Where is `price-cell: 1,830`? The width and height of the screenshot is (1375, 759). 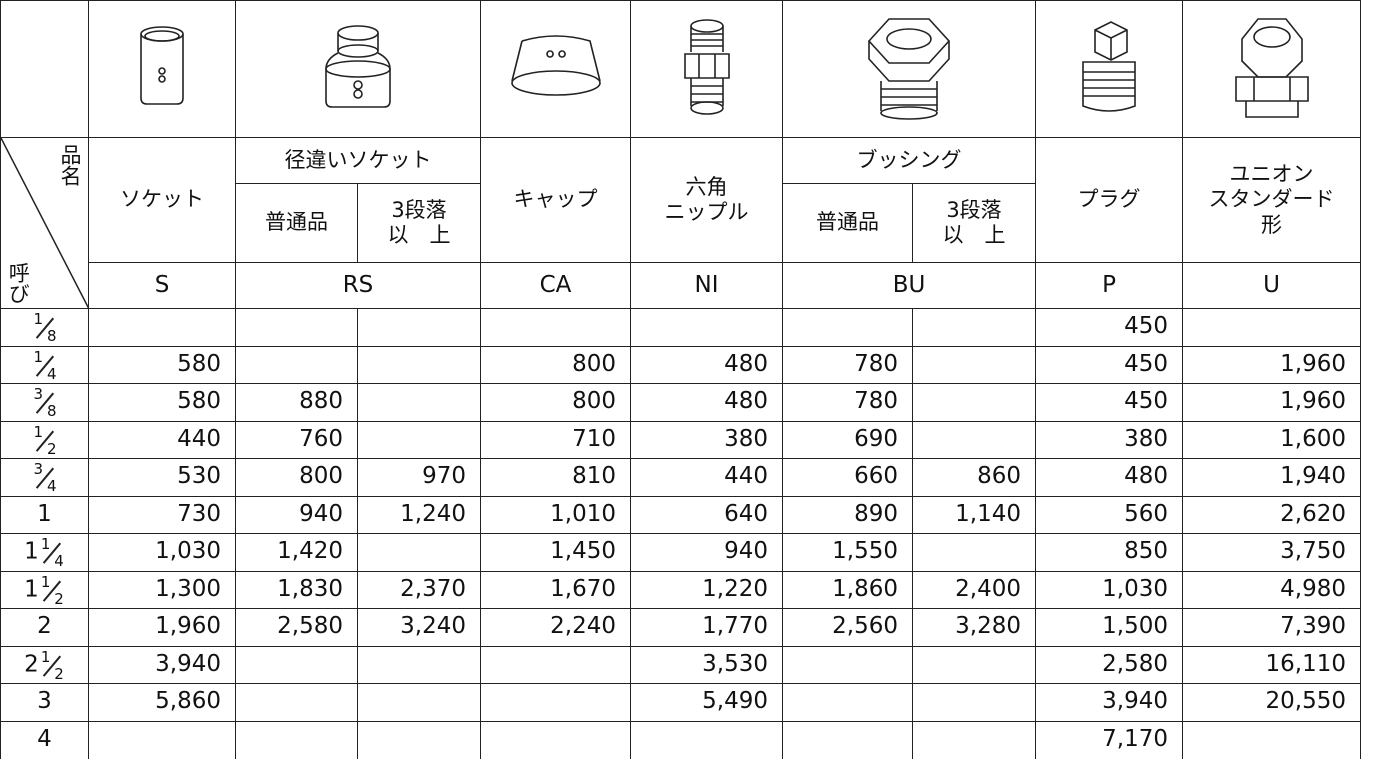 price-cell: 1,830 is located at coordinates (296, 589).